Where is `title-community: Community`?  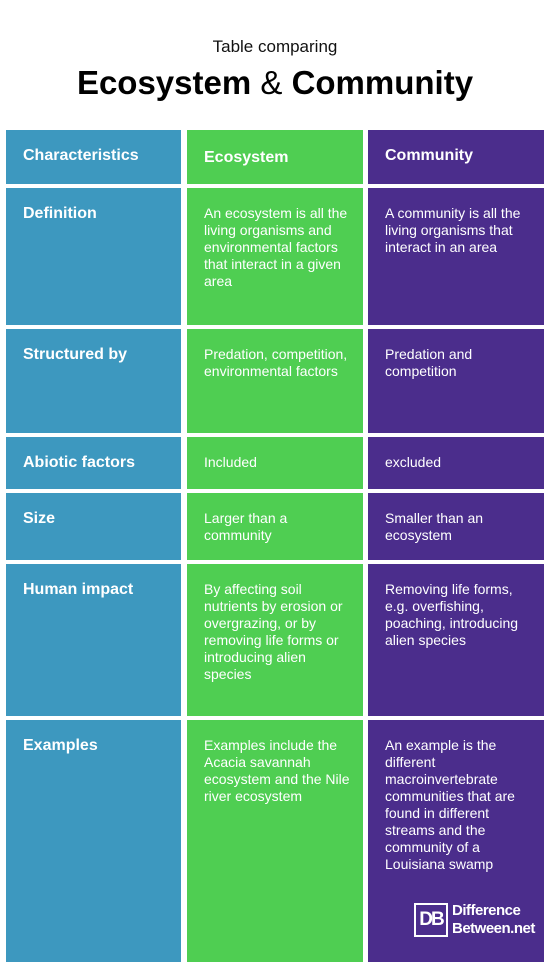 title-community: Community is located at coordinates (382, 82).